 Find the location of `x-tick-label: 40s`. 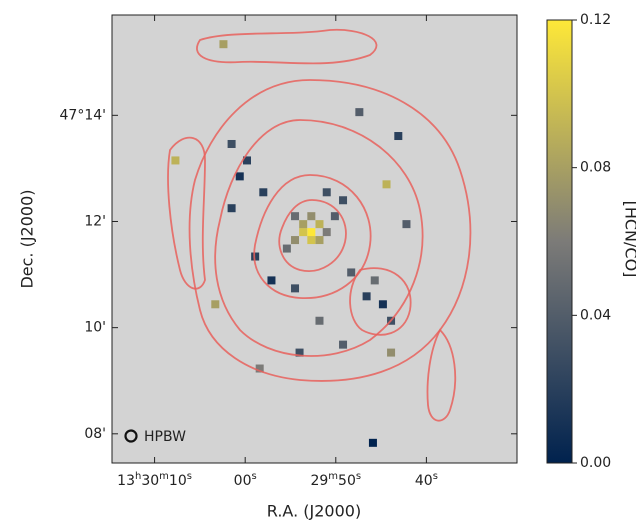

x-tick-label: 40s is located at coordinates (426, 480).